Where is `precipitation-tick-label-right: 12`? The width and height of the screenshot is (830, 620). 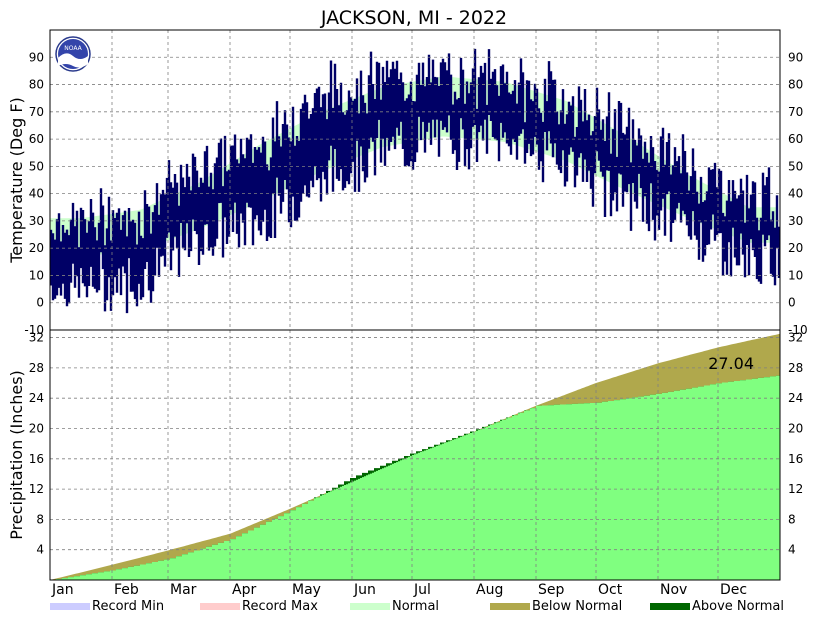
precipitation-tick-label-right: 12 is located at coordinates (795, 489).